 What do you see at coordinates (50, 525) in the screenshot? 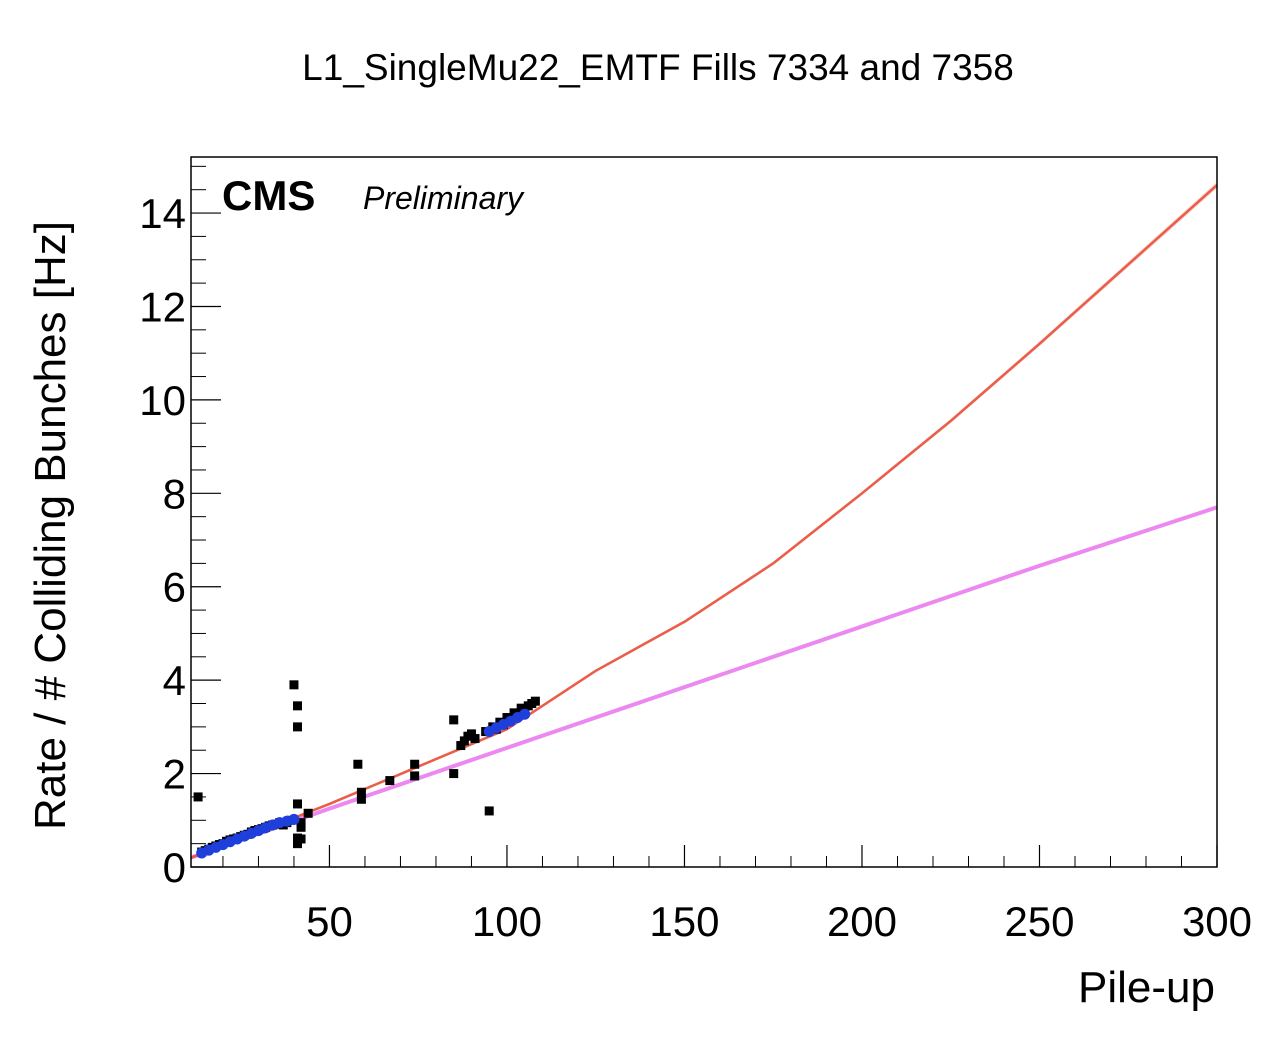
I see `y-axis-title: Rate / # Colliding Bunches [Hz]` at bounding box center [50, 525].